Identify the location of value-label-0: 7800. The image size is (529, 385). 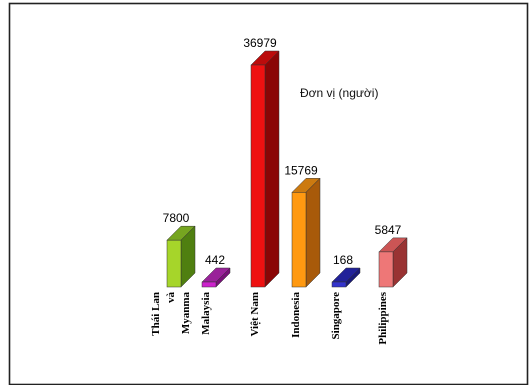
(176, 218).